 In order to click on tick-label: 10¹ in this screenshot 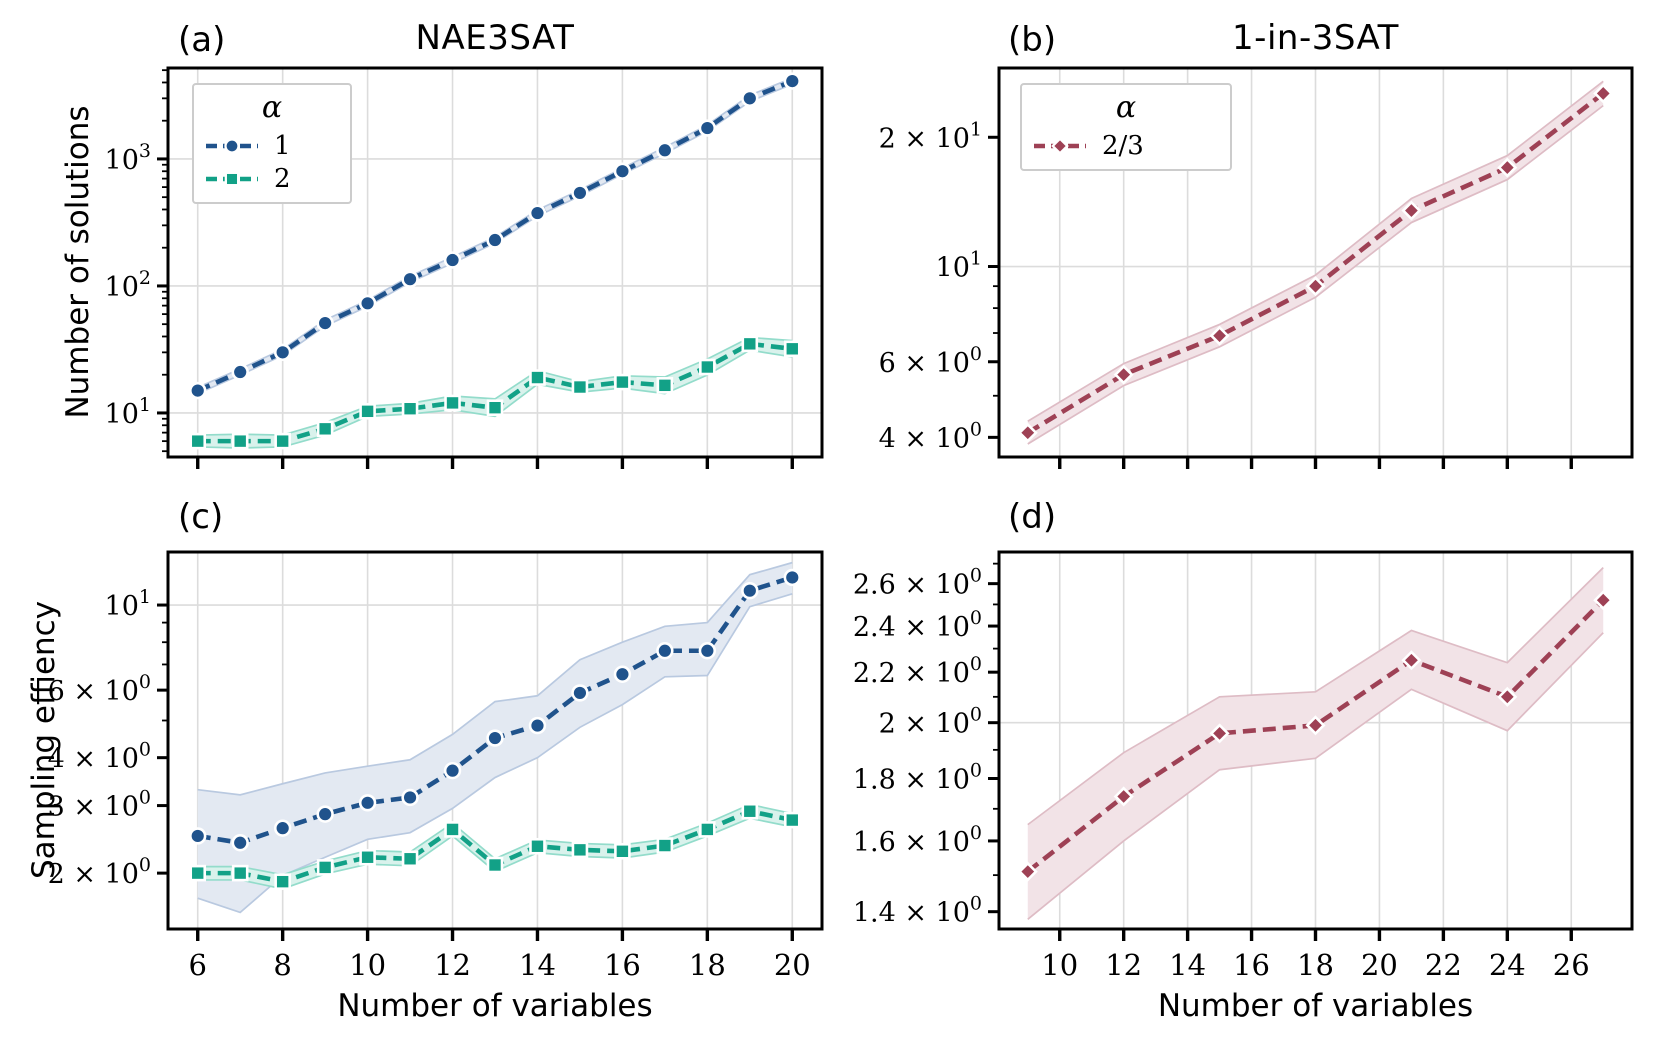, I will do `click(128, 412)`.